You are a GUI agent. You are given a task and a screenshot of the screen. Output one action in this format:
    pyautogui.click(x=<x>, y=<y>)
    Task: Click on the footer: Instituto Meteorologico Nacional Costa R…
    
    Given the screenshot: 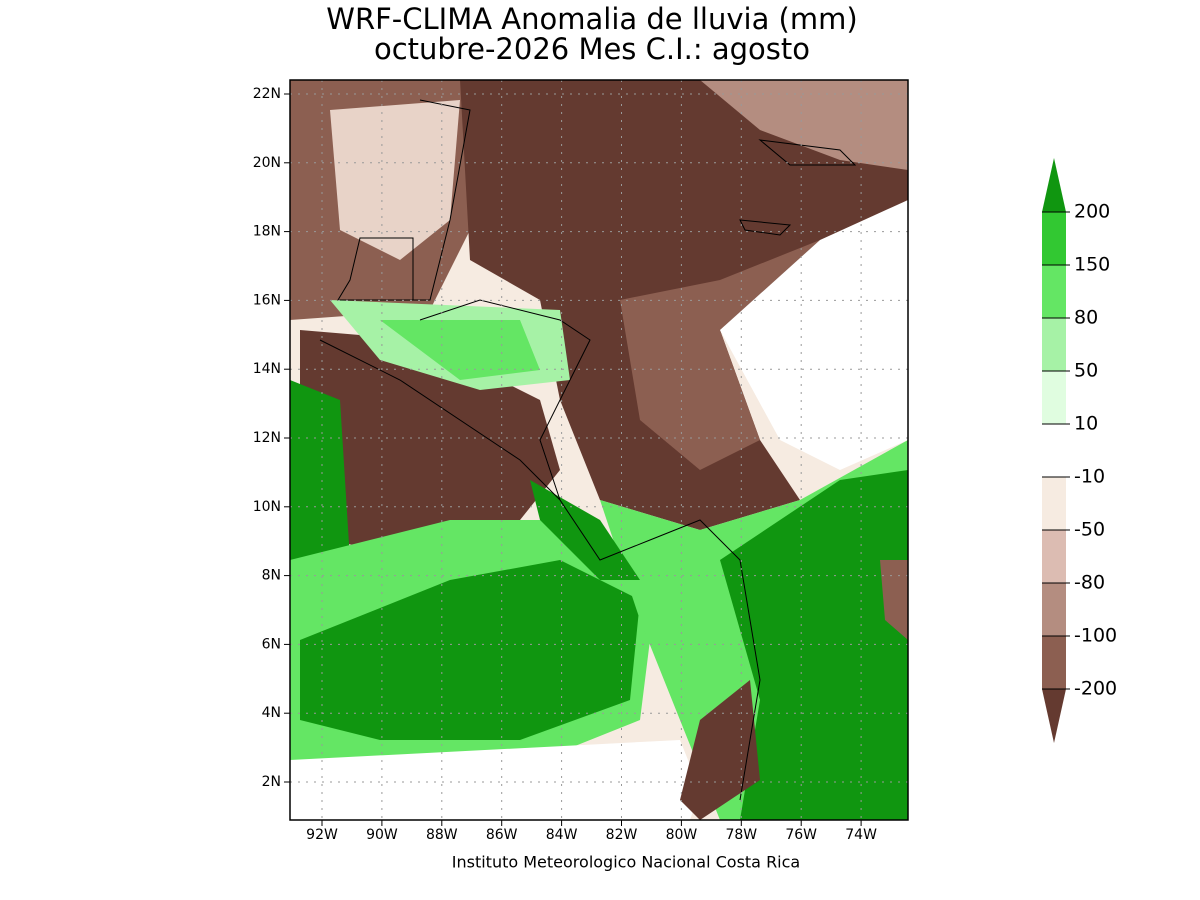 What is the action you would take?
    pyautogui.click(x=626, y=862)
    